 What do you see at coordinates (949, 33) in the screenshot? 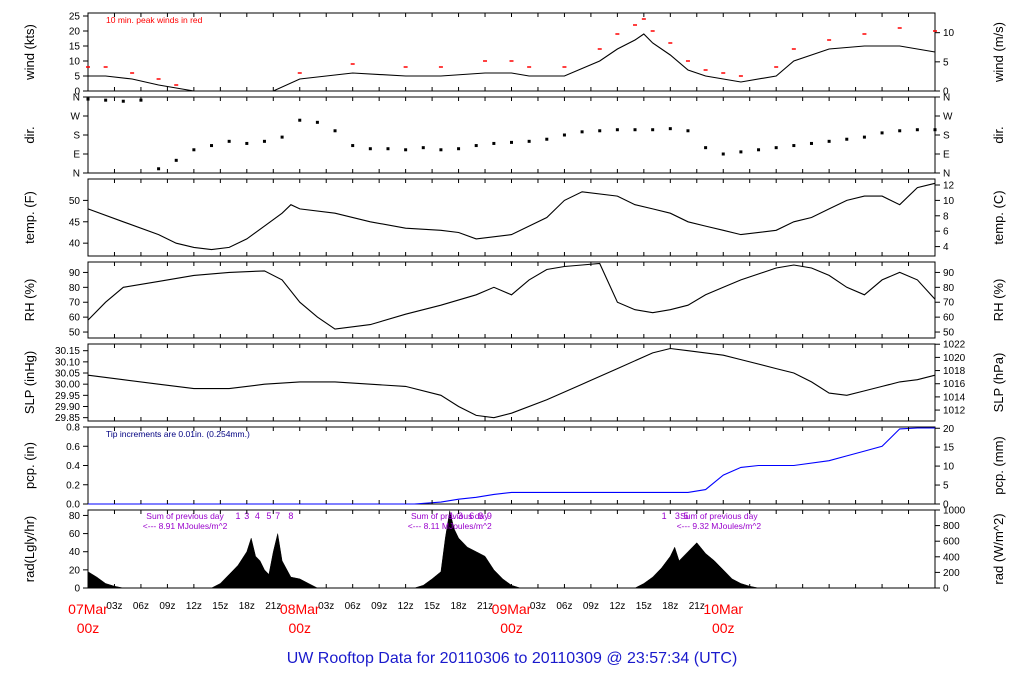
I see `wind-right-tick-label: 10` at bounding box center [949, 33].